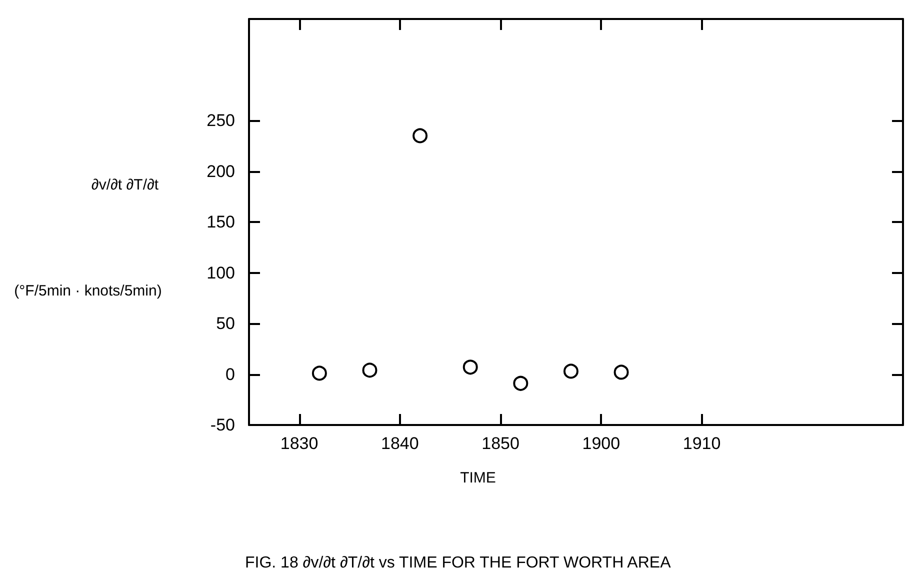  What do you see at coordinates (220, 272) in the screenshot?
I see `y-tick-label: 100` at bounding box center [220, 272].